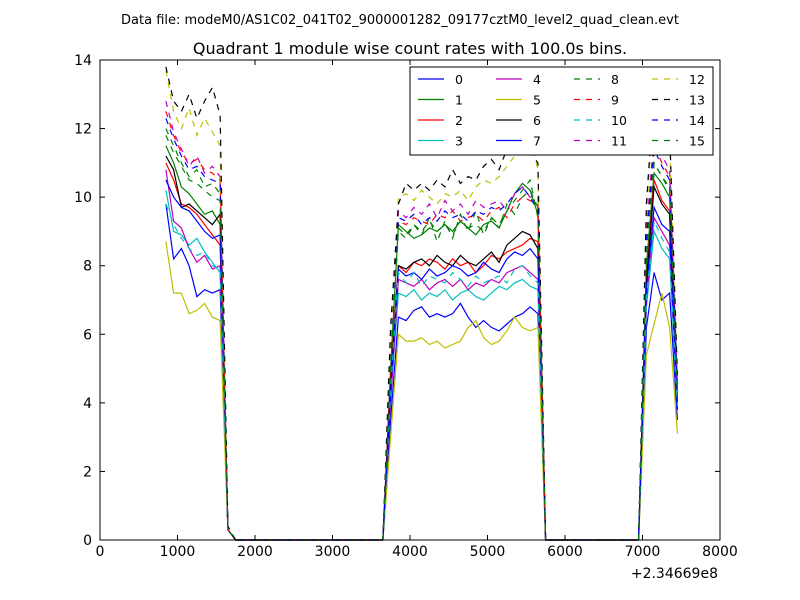 The width and height of the screenshot is (800, 600). What do you see at coordinates (87, 335) in the screenshot?
I see `y-tick-label: 6` at bounding box center [87, 335].